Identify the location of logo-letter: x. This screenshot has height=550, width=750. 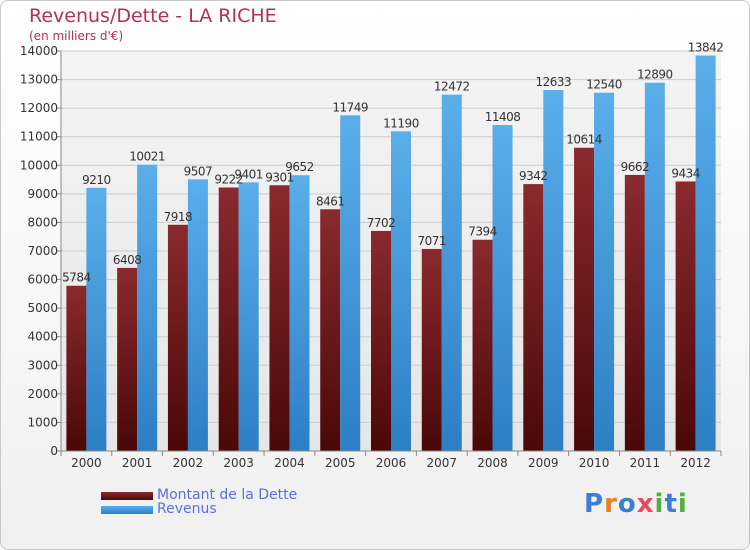
(645, 504).